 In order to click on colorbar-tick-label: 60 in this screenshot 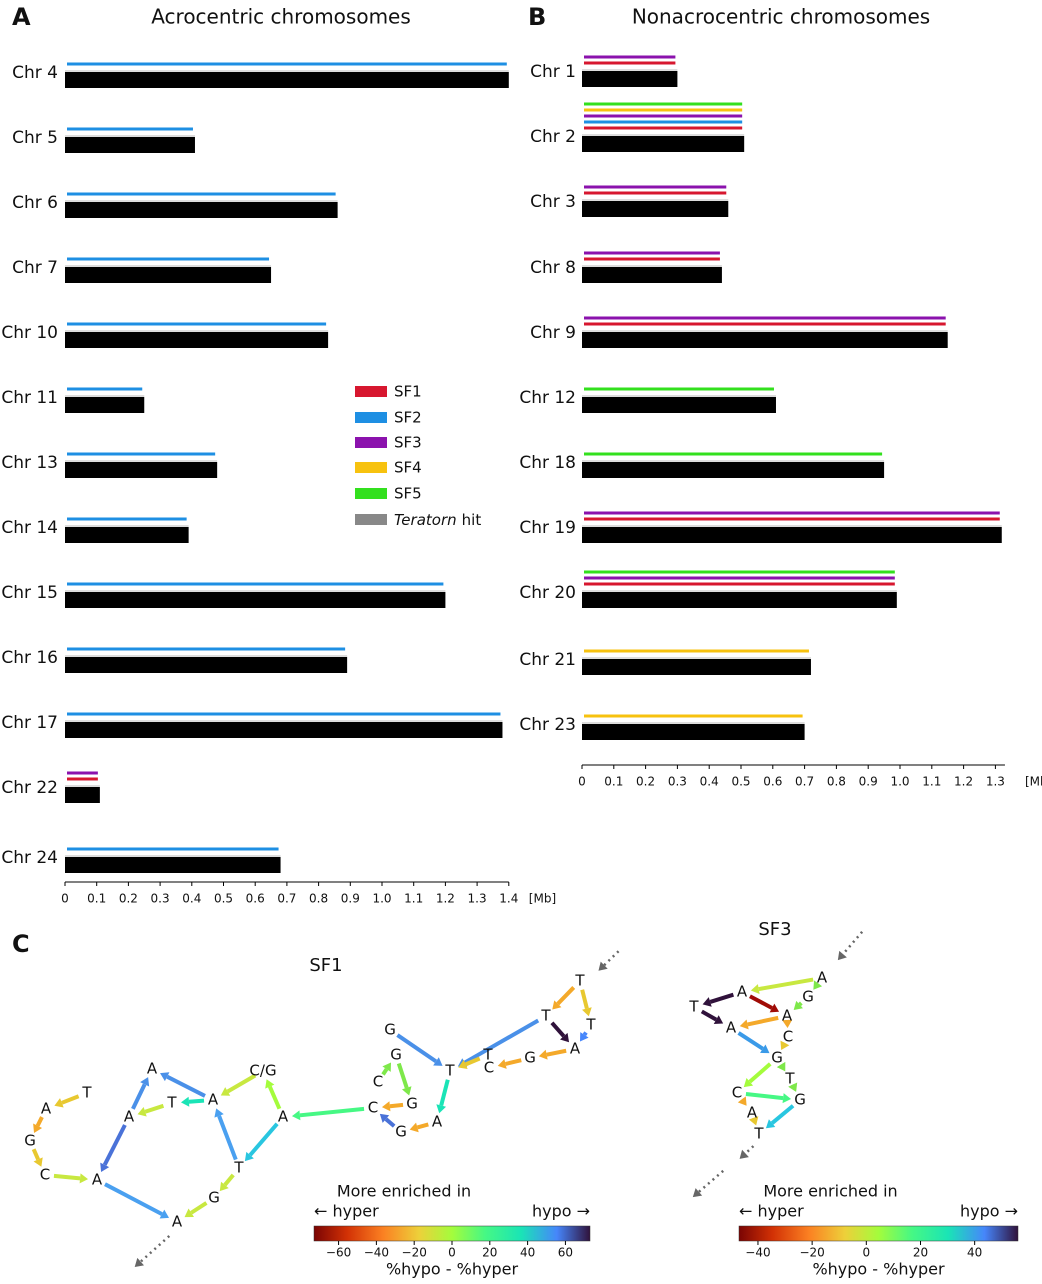, I will do `click(565, 1253)`.